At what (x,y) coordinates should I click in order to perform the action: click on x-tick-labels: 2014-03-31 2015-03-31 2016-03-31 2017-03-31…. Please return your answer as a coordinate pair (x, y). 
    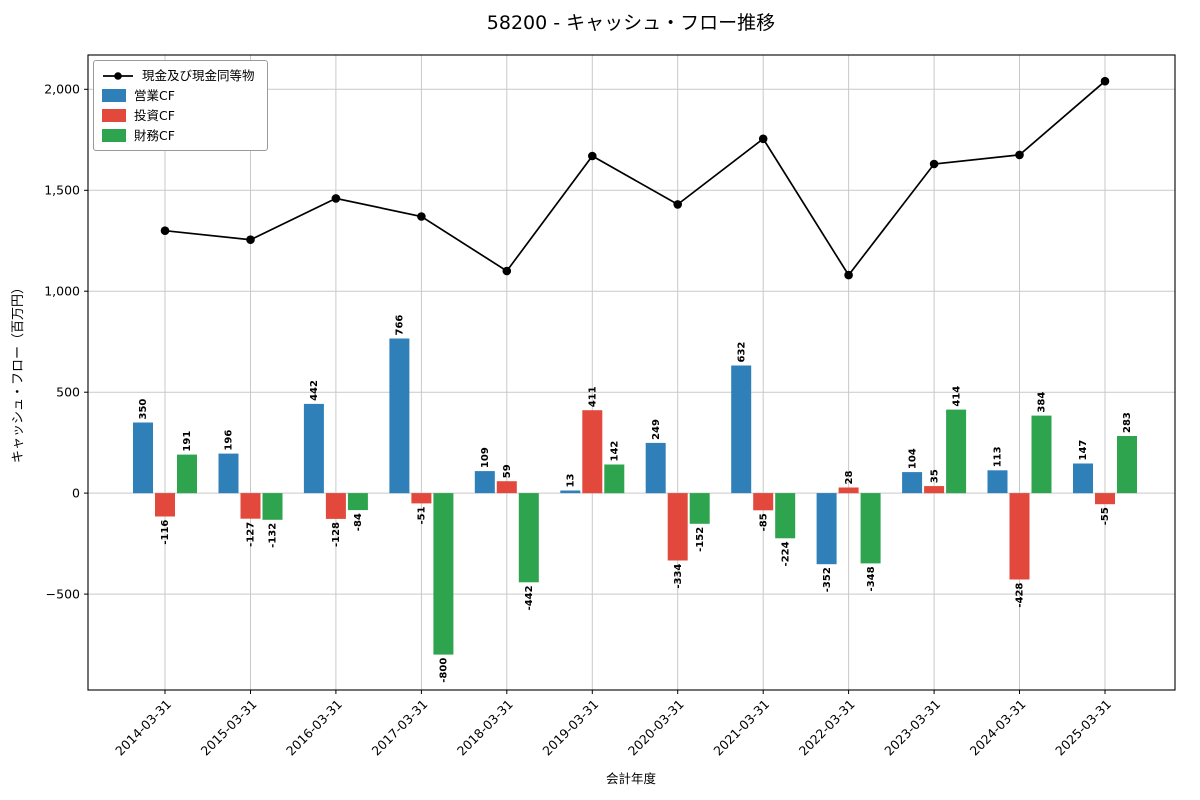
    Looking at the image, I should click on (613, 728).